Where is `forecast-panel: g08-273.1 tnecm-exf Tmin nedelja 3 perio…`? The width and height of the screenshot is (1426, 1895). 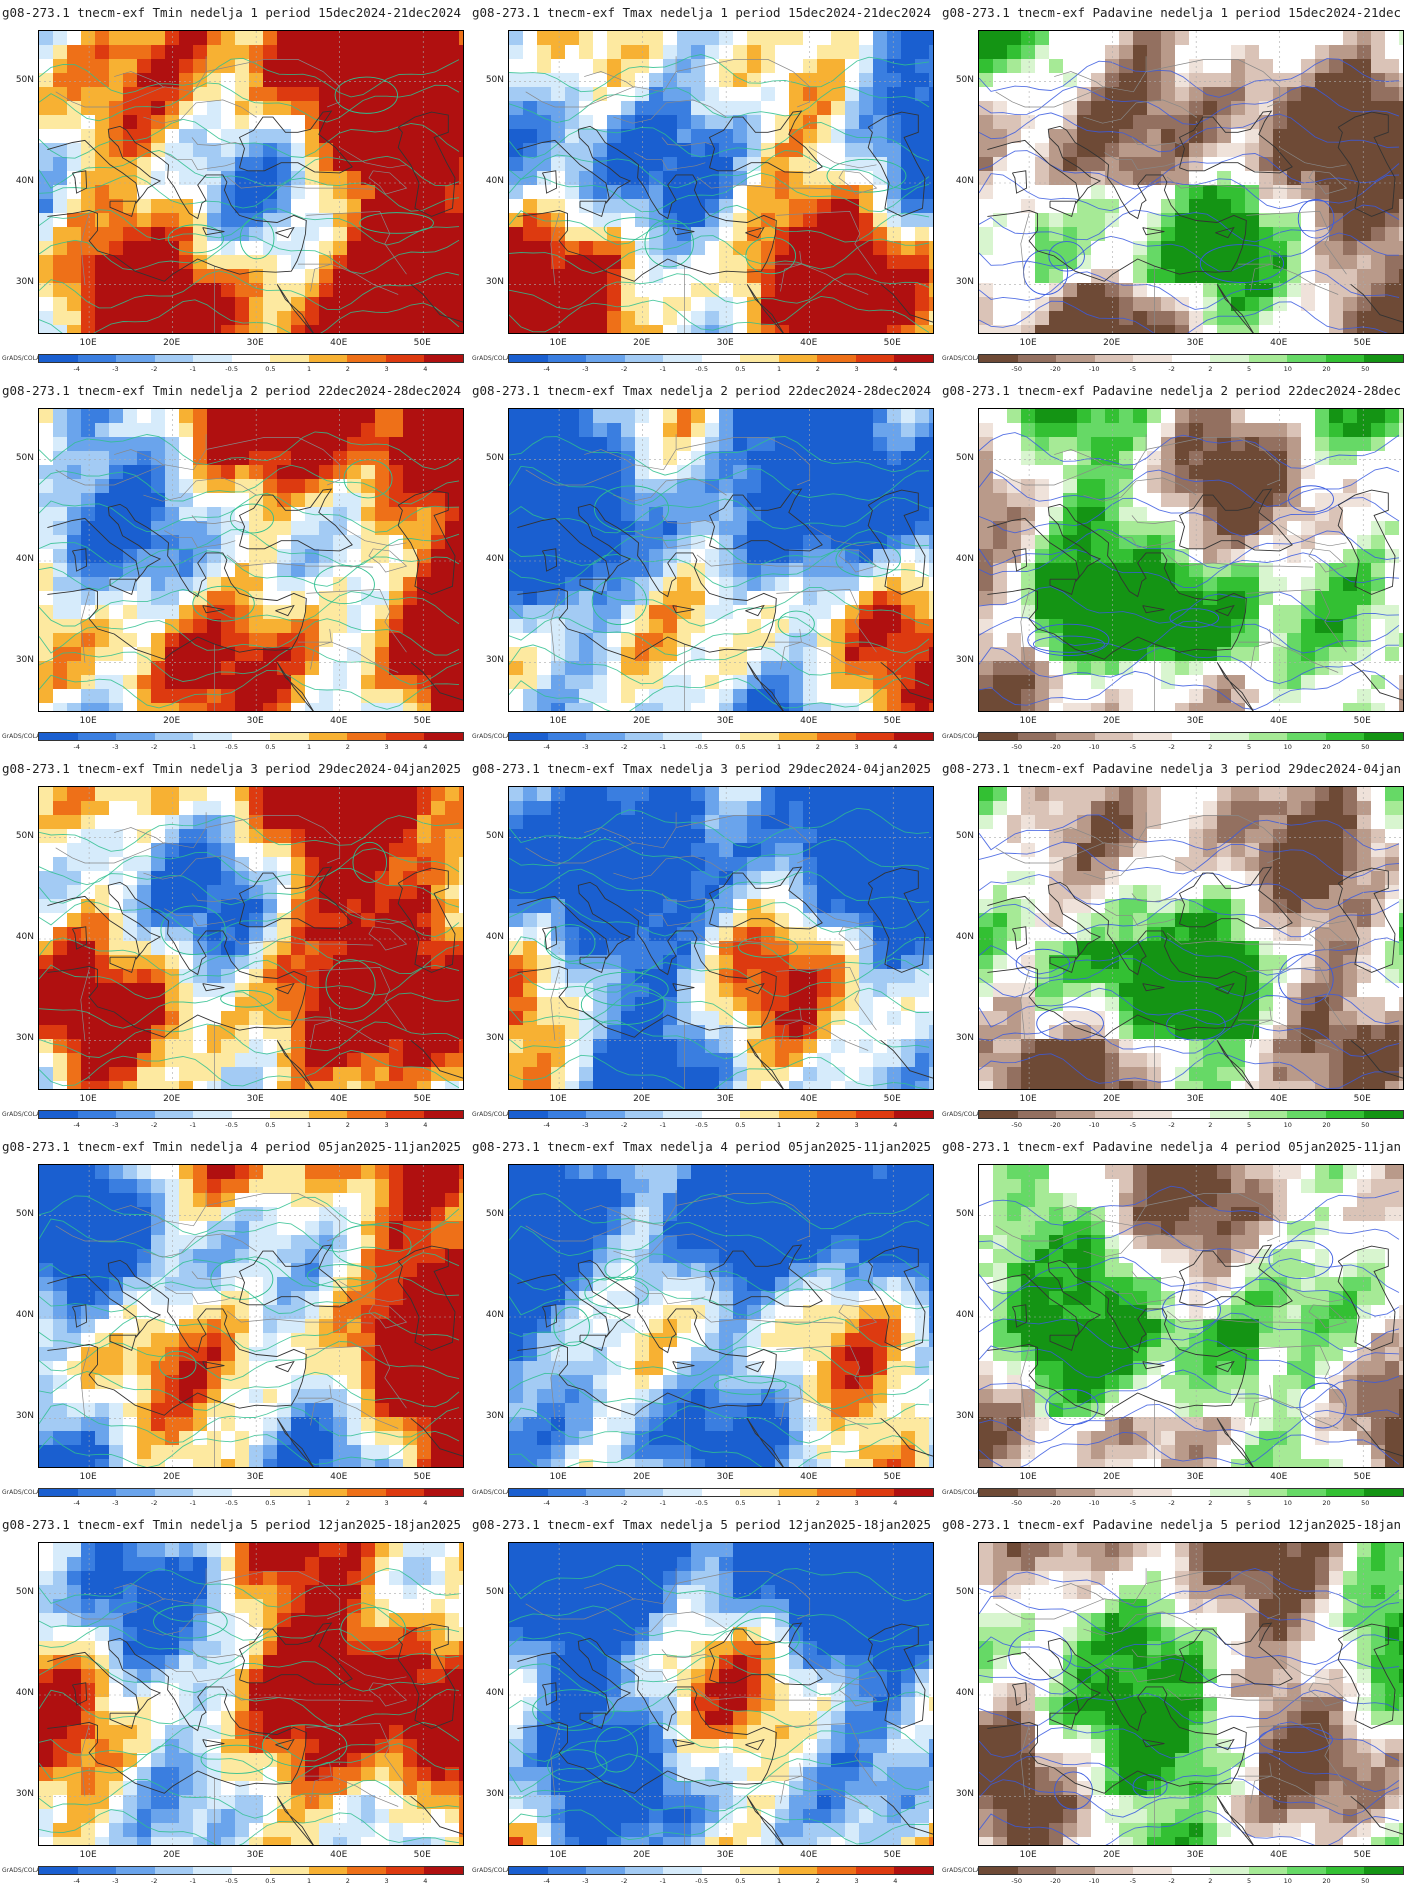 forecast-panel: g08-273.1 tnecm-exf Tmin nedelja 3 perio… is located at coordinates (233, 943).